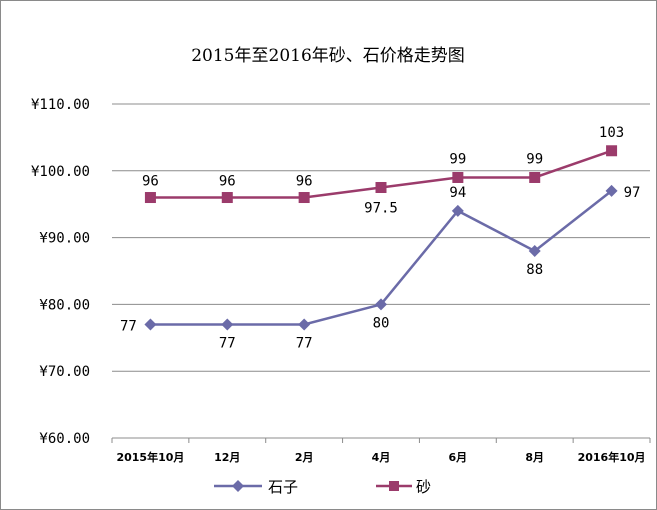 The height and width of the screenshot is (510, 657). I want to click on x-axis-ticks: 2015年10月 12月 2月 4月 6月 8月 2016年10月, so click(380, 457).